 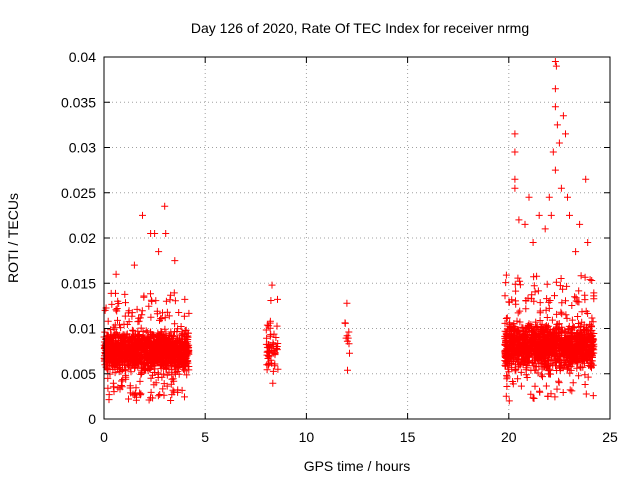 I want to click on y-tick-label: 0.04, so click(x=82, y=57).